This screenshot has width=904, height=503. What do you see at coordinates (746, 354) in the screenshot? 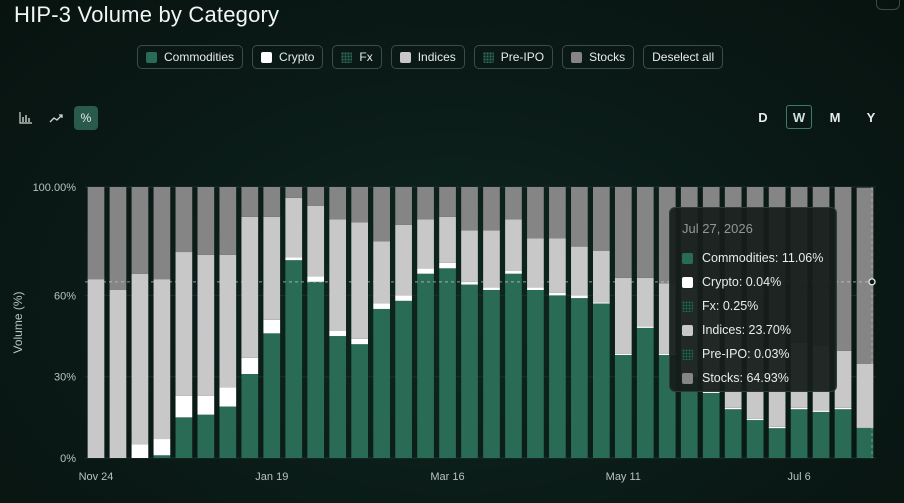
I see `tooltip-label: Pre-IPO: 0.03%` at bounding box center [746, 354].